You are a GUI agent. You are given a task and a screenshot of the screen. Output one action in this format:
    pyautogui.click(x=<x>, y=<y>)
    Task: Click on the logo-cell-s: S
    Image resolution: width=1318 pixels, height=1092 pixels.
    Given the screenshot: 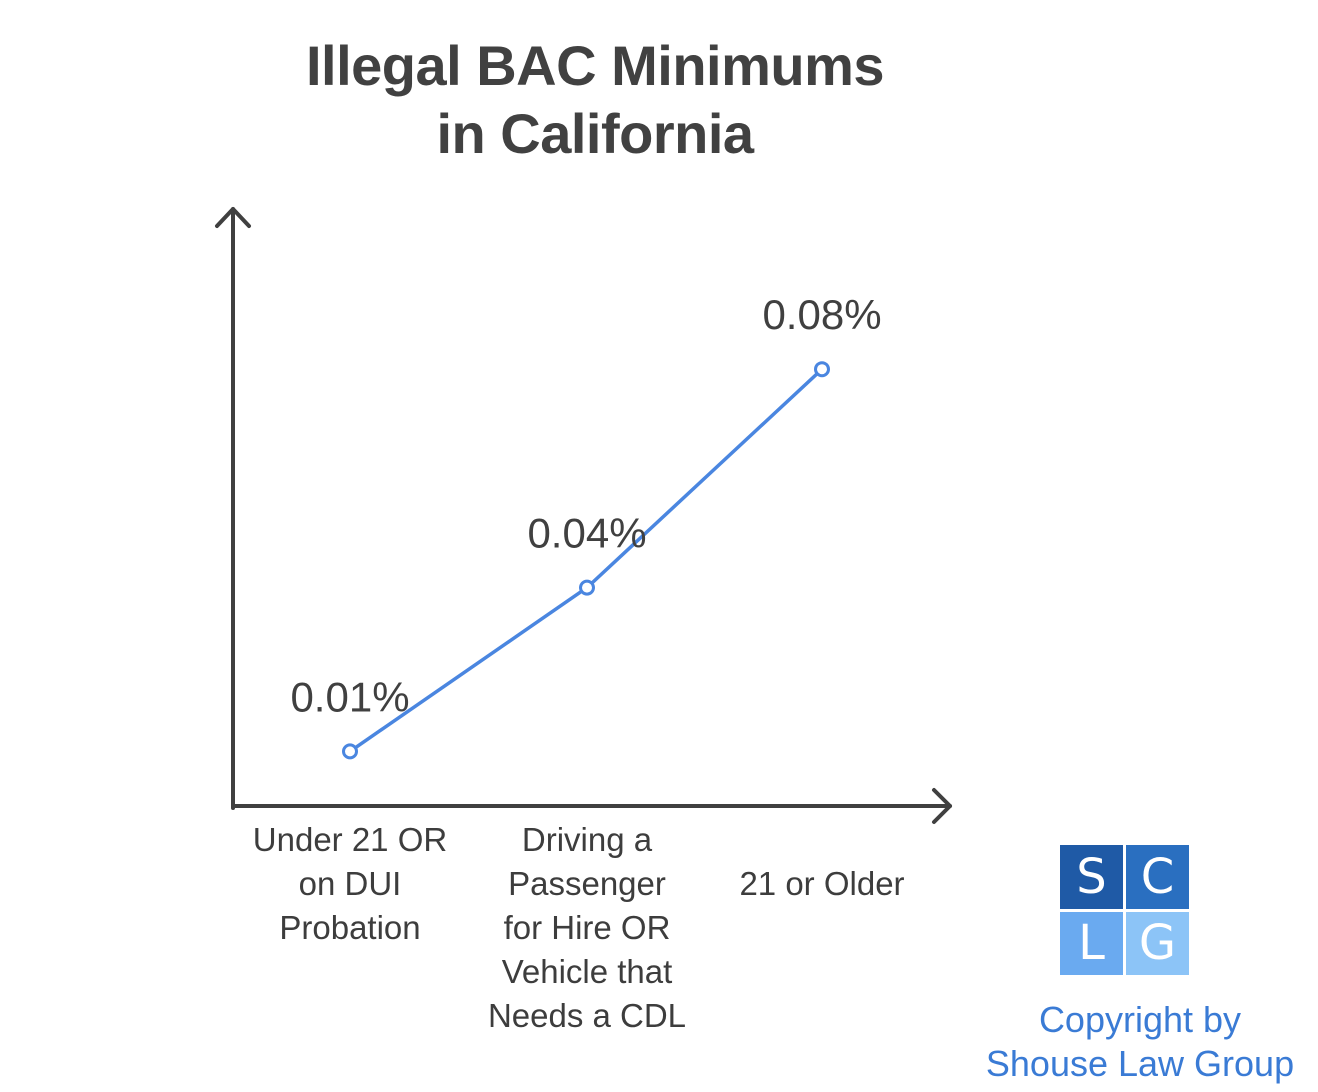 What is the action you would take?
    pyautogui.click(x=1091, y=877)
    